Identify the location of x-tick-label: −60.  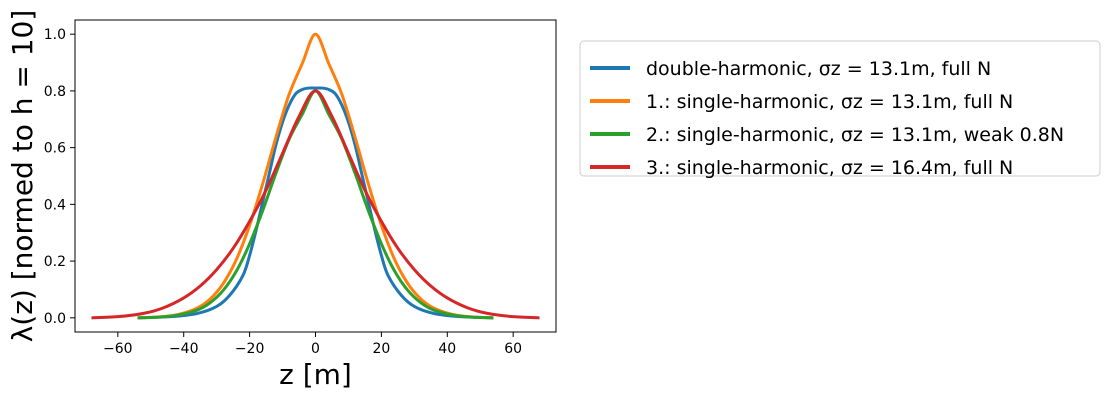
(118, 349).